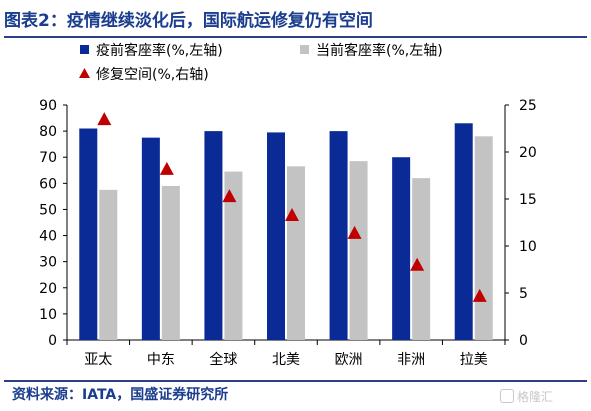 Image resolution: width=591 pixels, height=411 pixels. I want to click on y-left-tick-label: 0, so click(52, 341).